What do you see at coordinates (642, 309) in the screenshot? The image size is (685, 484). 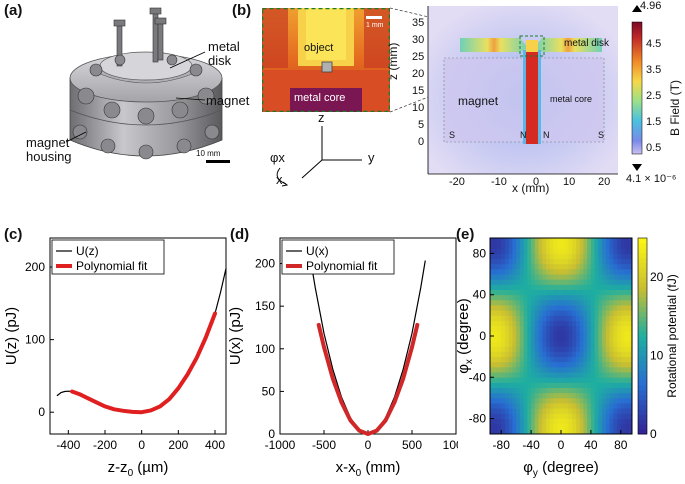 I see `colorbar-cell` at bounding box center [642, 309].